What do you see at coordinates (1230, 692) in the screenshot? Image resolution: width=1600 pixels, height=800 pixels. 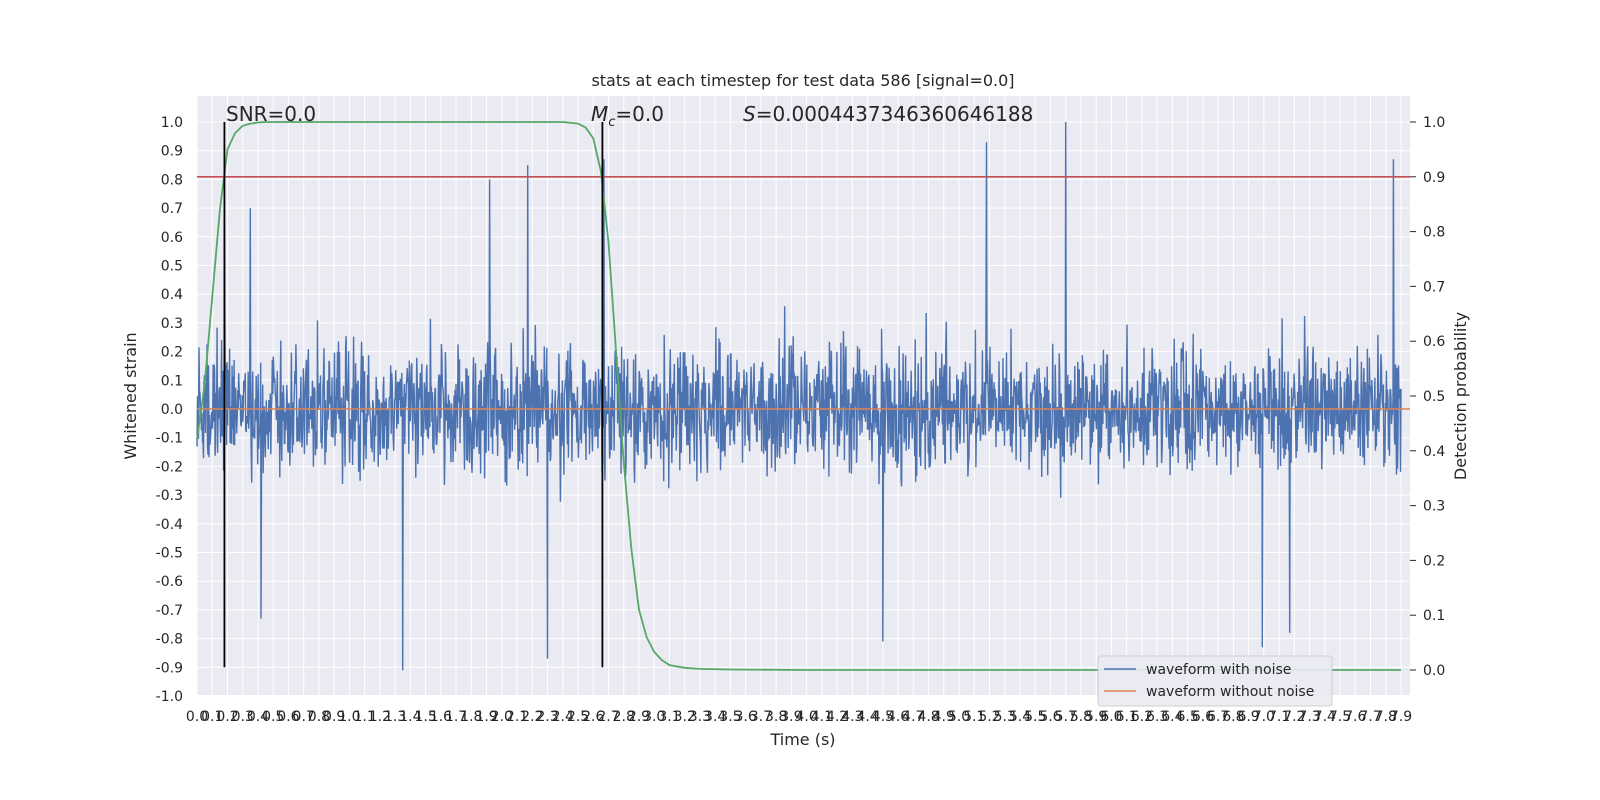 I see `legend-label-clean: waveform without noise` at bounding box center [1230, 692].